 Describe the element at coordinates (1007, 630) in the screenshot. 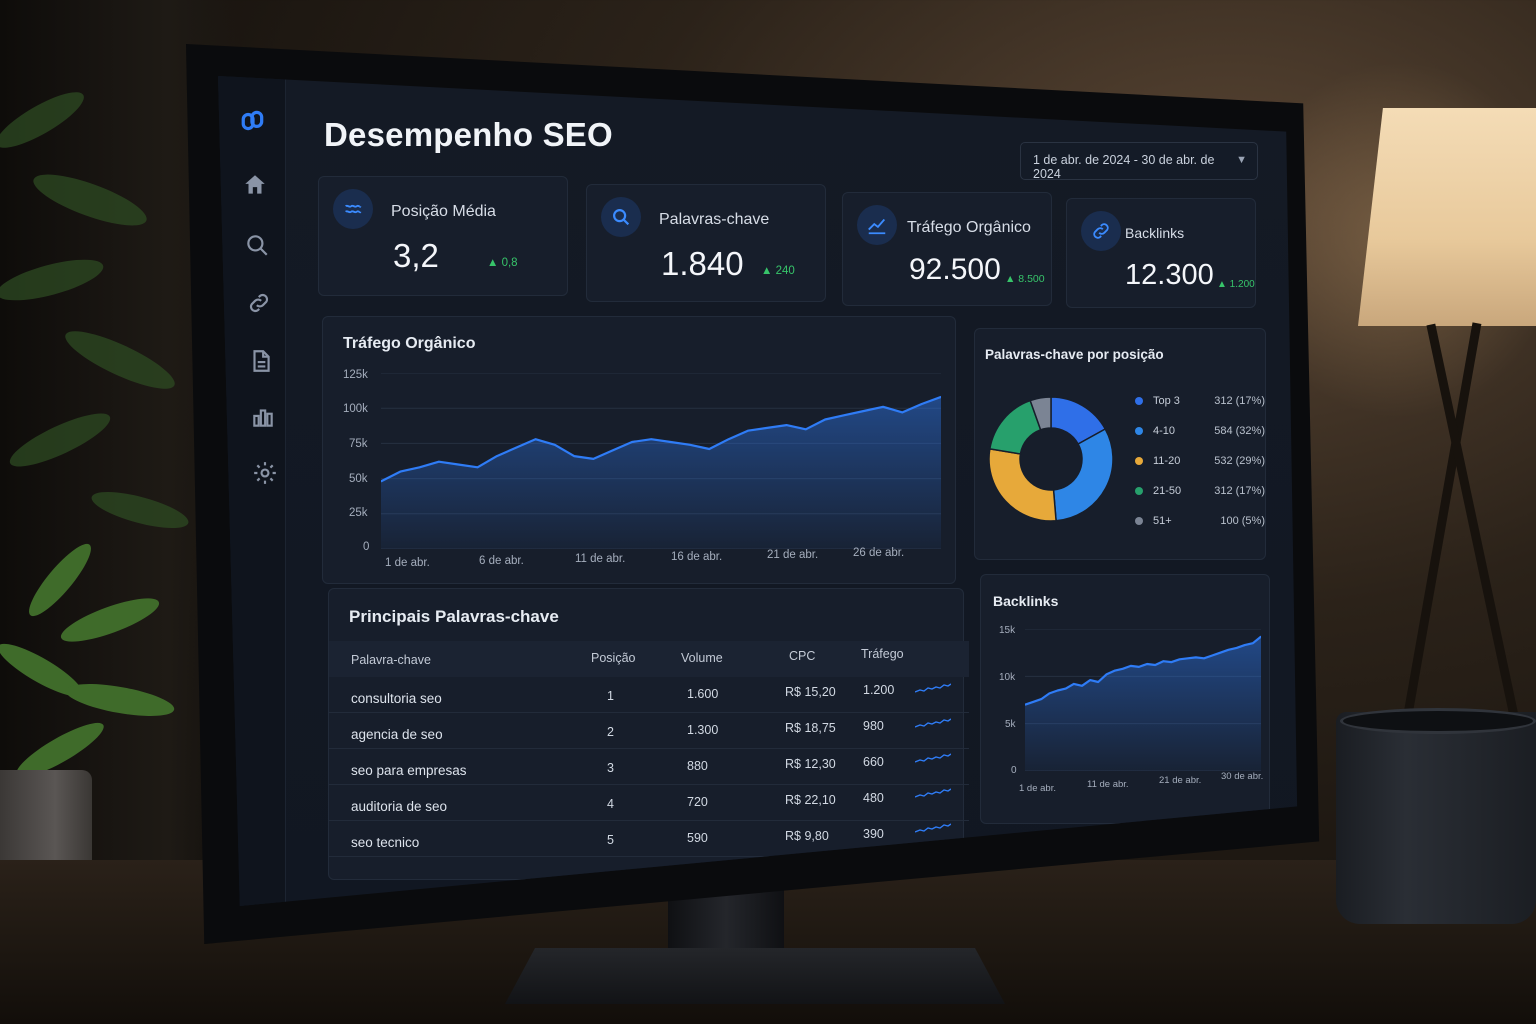

I see `y-tick-label: 15k` at that location.